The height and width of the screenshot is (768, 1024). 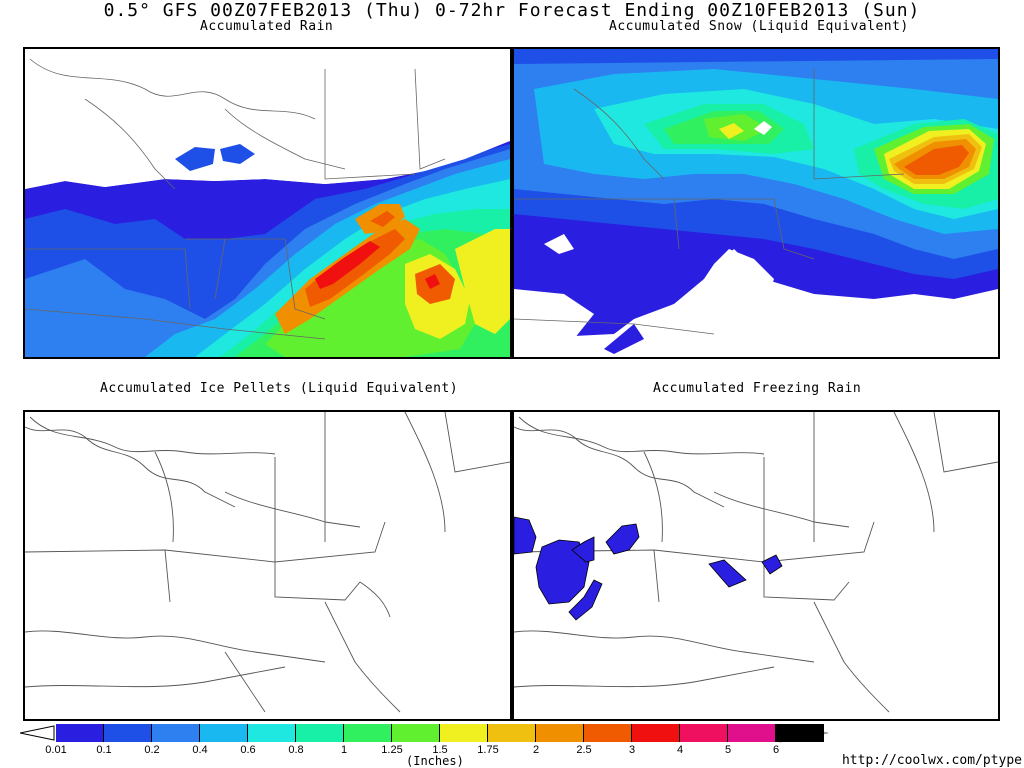 What do you see at coordinates (440, 750) in the screenshot?
I see `colorbar-tick-label: 1.5` at bounding box center [440, 750].